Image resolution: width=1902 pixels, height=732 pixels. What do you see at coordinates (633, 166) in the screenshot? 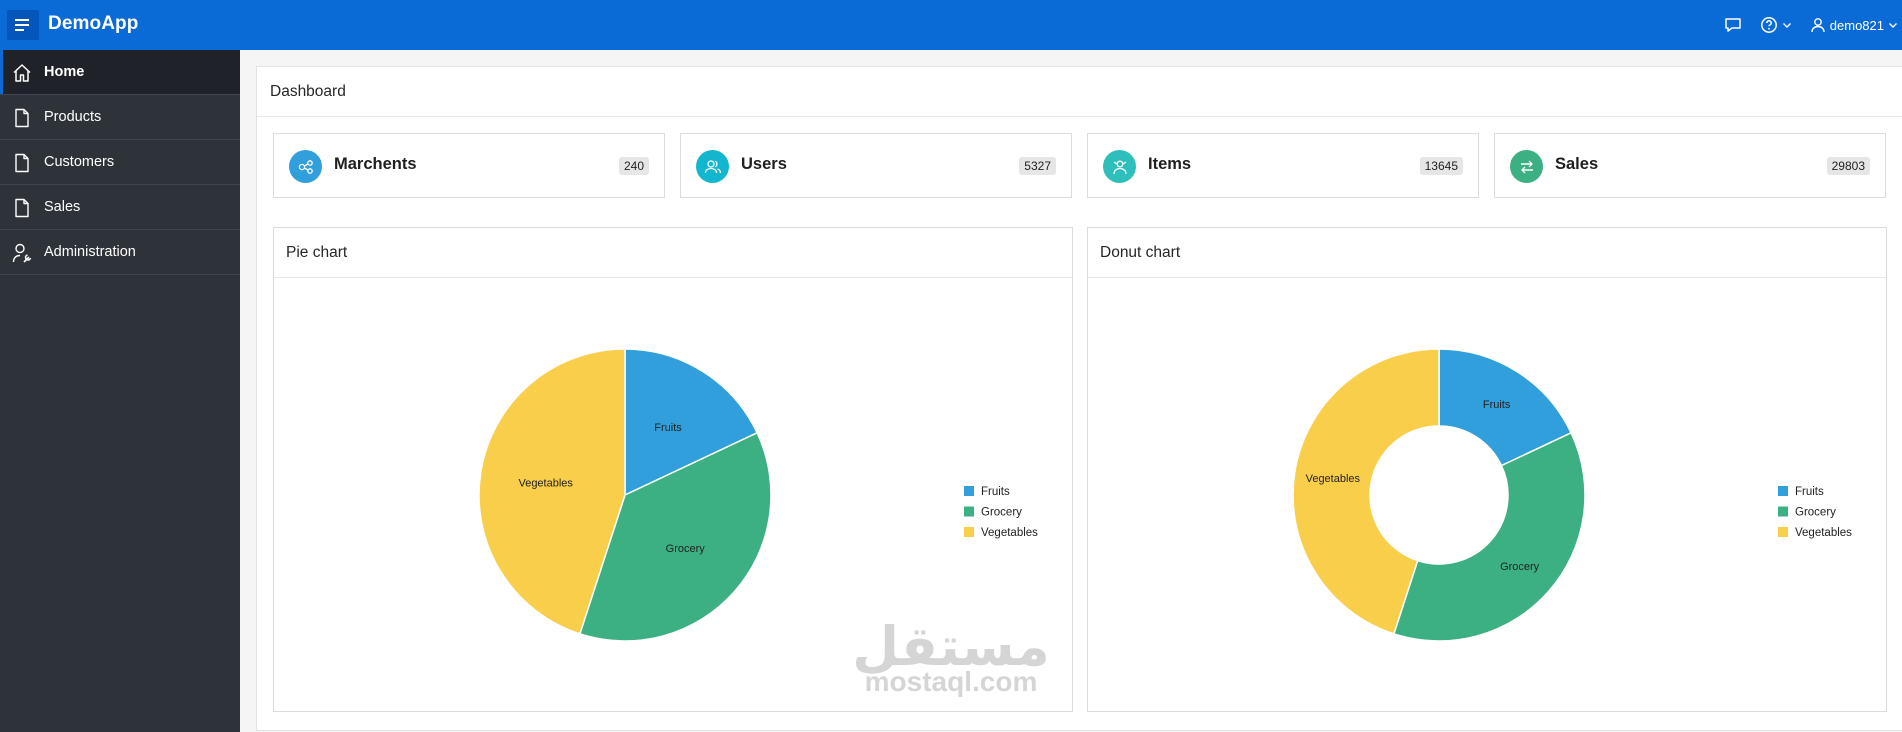
I see `stat-card-count-badge: 240` at bounding box center [633, 166].